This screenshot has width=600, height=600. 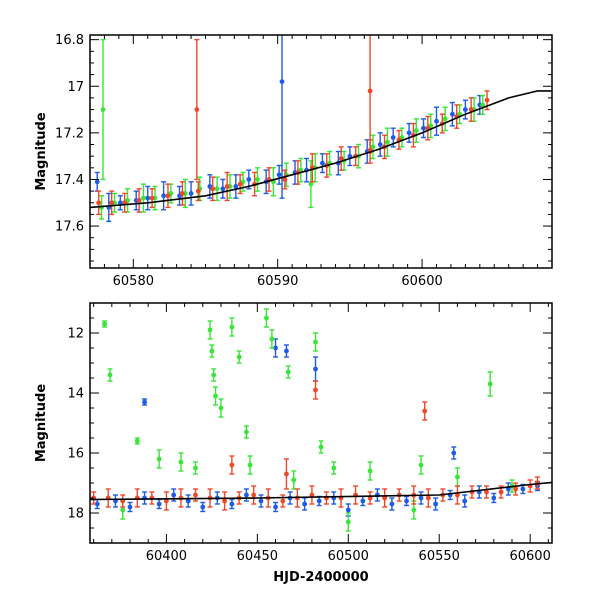 What do you see at coordinates (529, 556) in the screenshot?
I see `bottom-x-tick-label: 60600` at bounding box center [529, 556].